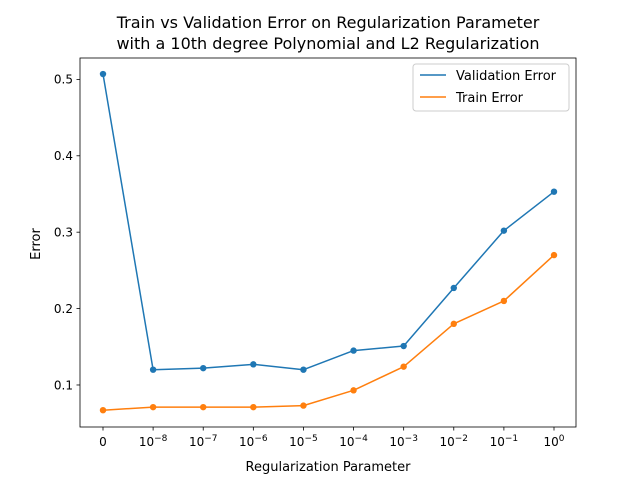 Image resolution: width=640 pixels, height=480 pixels. What do you see at coordinates (329, 467) in the screenshot?
I see `x-axis-label: Regularization Parameter` at bounding box center [329, 467].